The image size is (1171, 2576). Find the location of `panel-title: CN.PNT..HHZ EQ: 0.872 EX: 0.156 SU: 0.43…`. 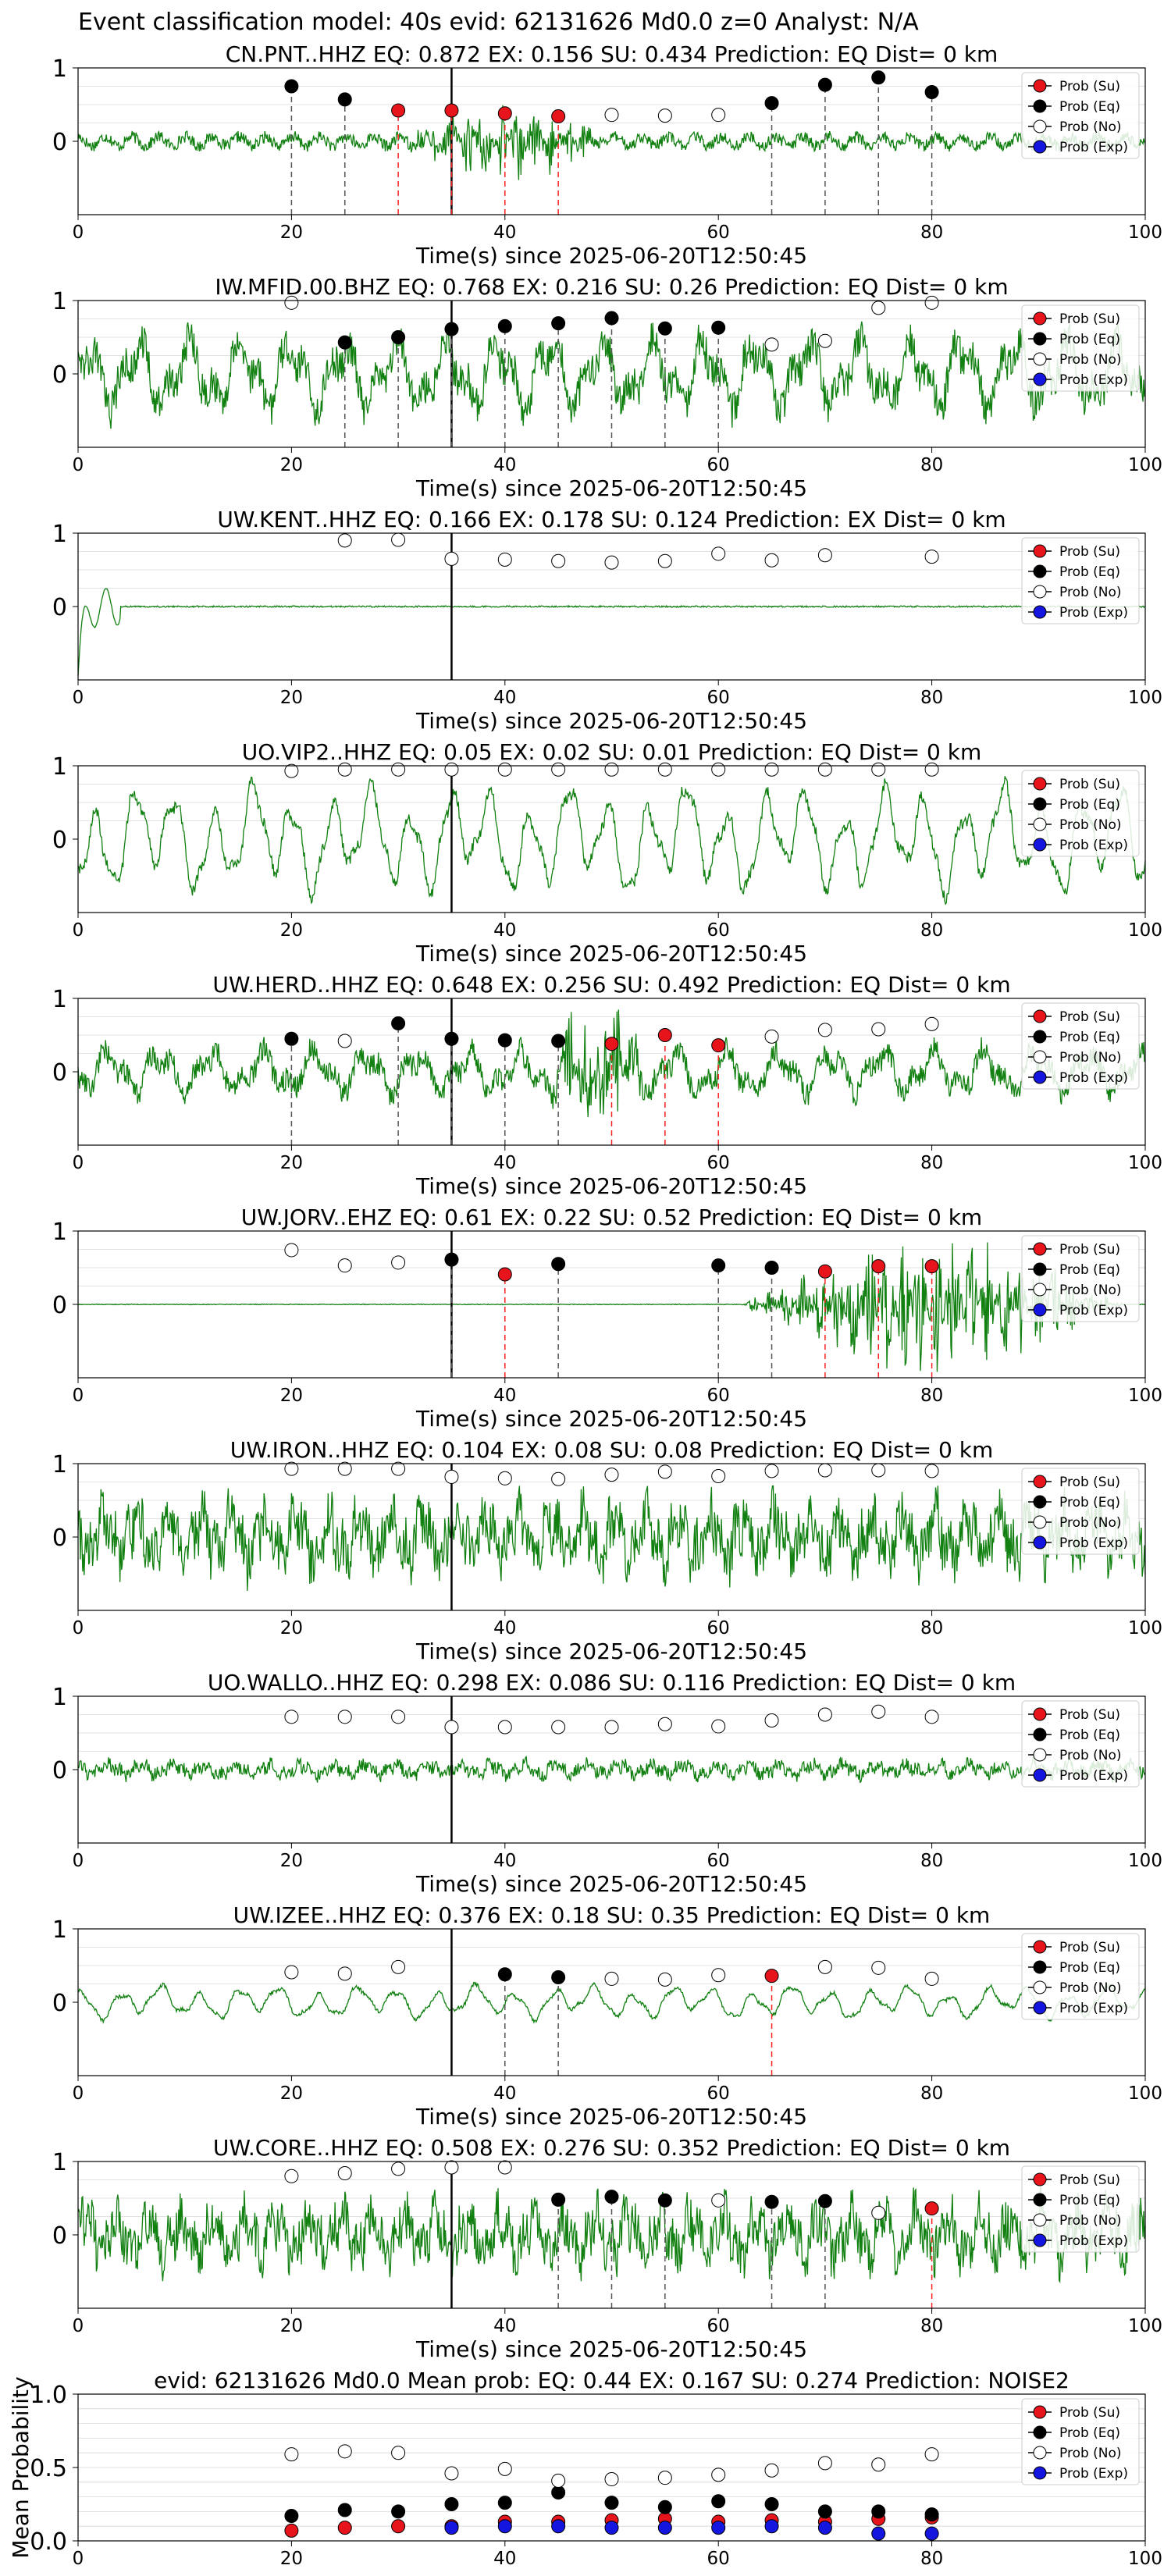

panel-title: CN.PNT..HHZ EQ: 0.872 EX: 0.156 SU: 0.43… is located at coordinates (612, 54).